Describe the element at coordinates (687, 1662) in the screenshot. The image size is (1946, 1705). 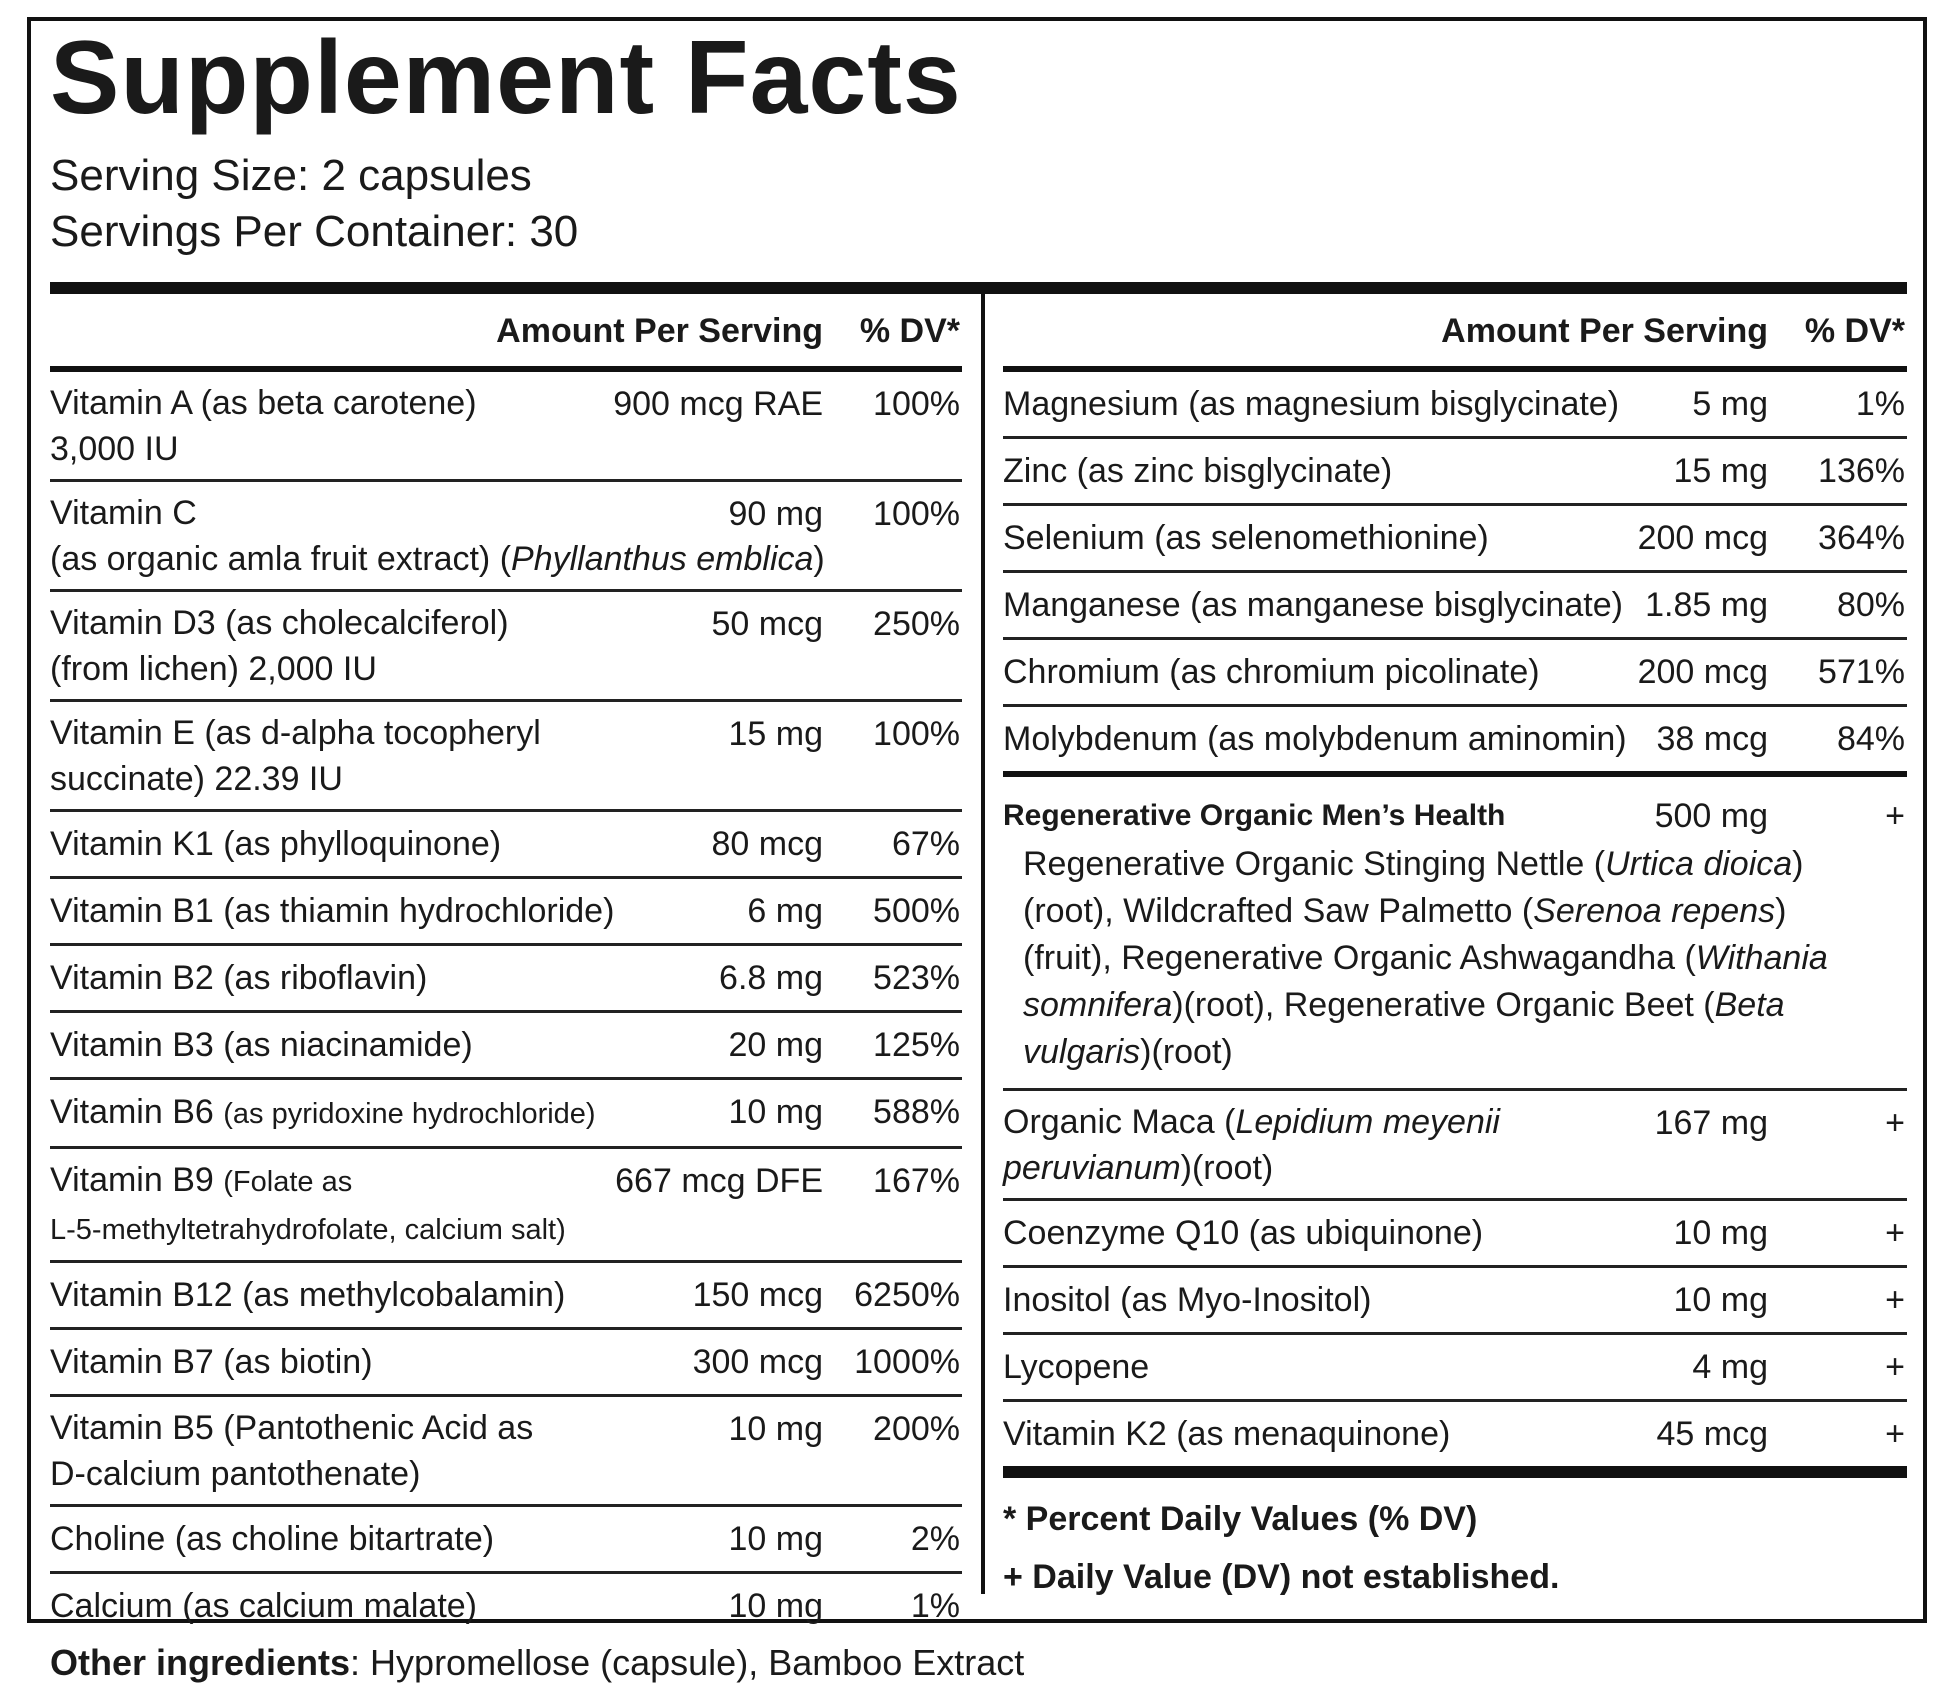
I see `other-text: : Hypromellose (capsule), Bamboo Extract` at that location.